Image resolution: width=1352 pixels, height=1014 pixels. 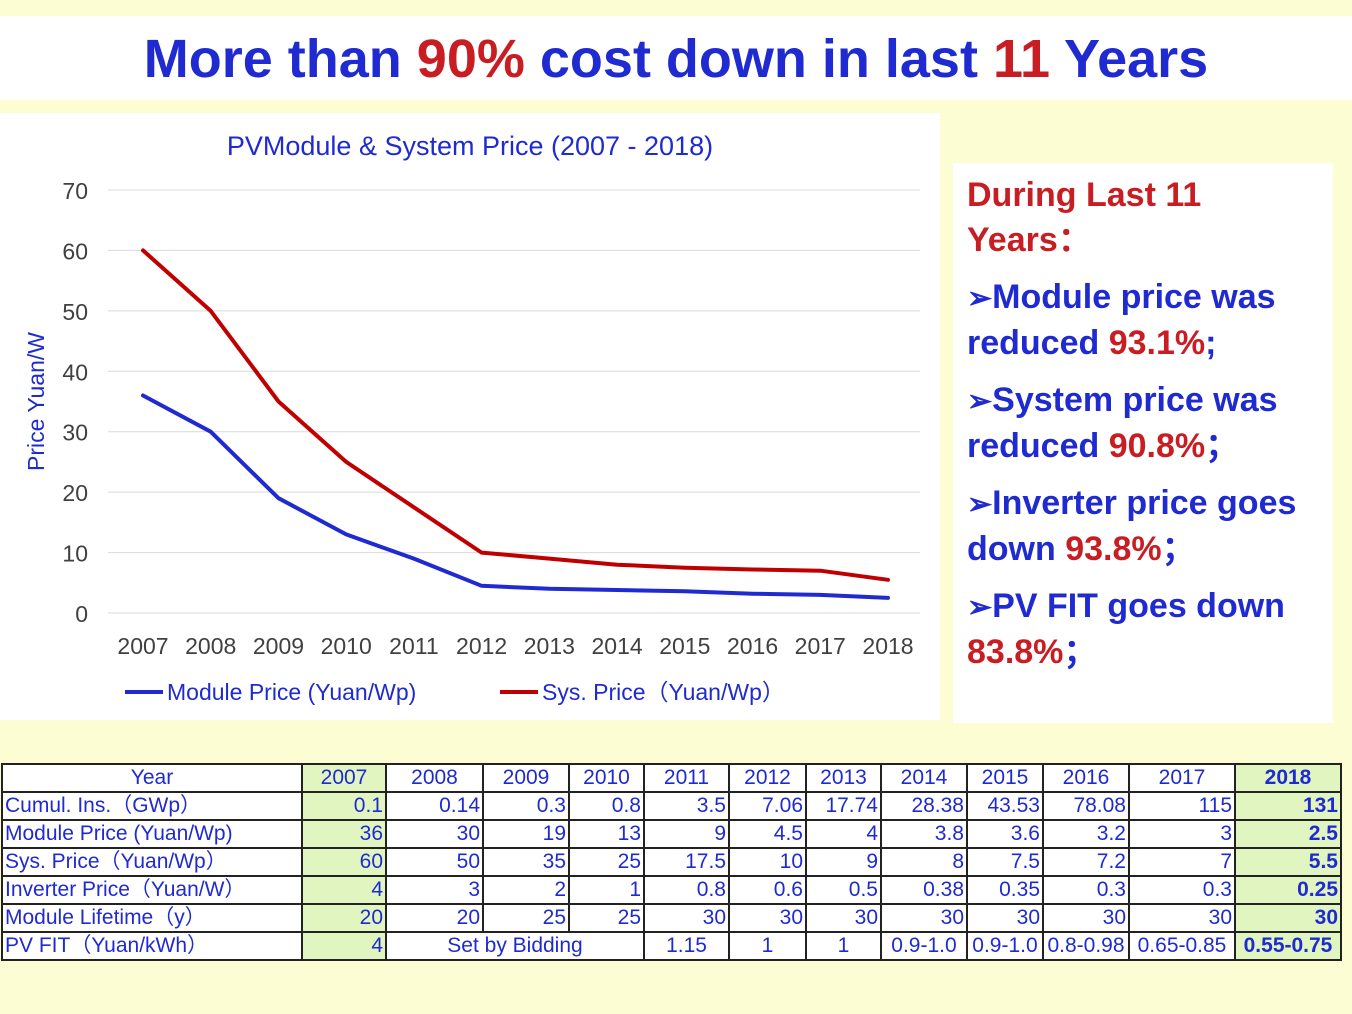 I want to click on summary-heading: During Last 11 Years：, so click(x=1084, y=217).